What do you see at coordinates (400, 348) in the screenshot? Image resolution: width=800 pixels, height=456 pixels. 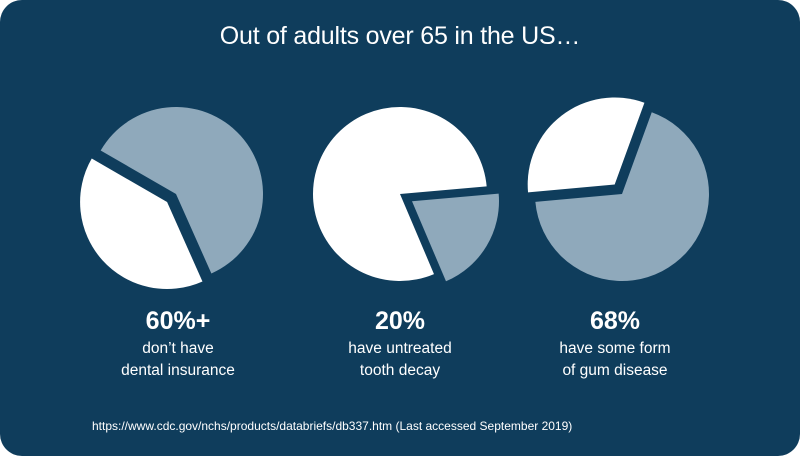 I see `stat-caption-line: have untreated` at bounding box center [400, 348].